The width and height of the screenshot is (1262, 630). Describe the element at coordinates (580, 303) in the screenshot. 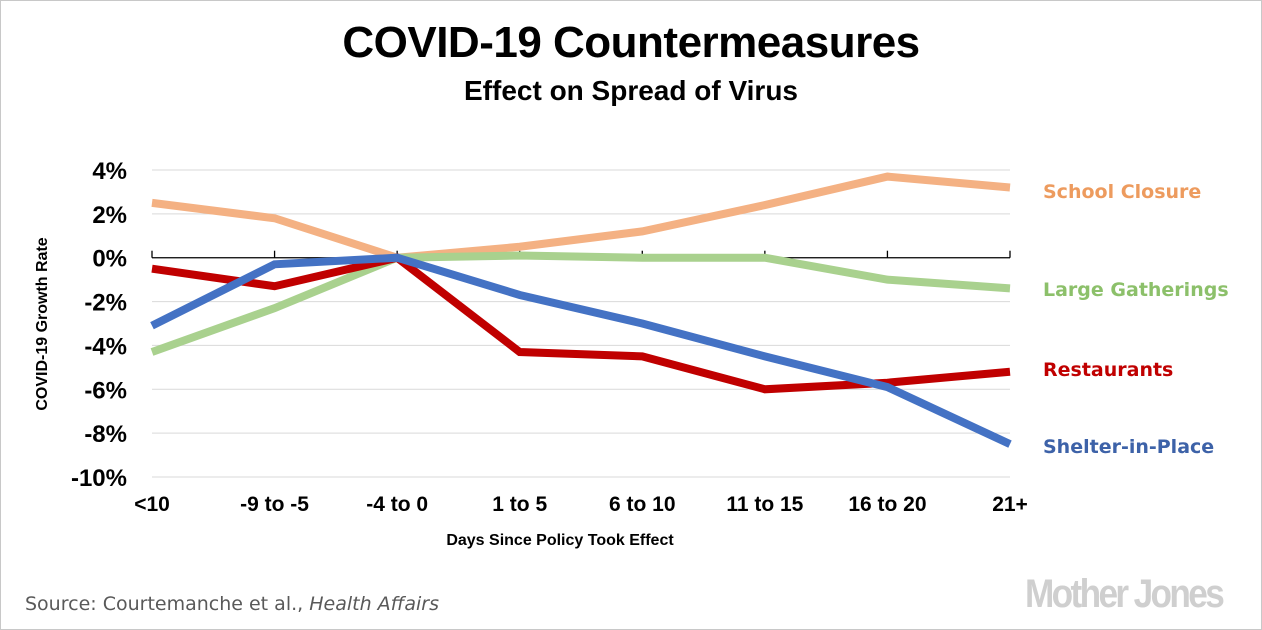

I see `series-line-large-gatherings` at that location.